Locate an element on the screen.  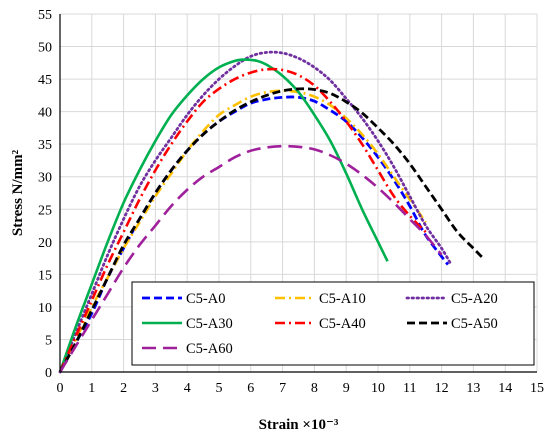
x-tick-label: 6 is located at coordinates (250, 388).